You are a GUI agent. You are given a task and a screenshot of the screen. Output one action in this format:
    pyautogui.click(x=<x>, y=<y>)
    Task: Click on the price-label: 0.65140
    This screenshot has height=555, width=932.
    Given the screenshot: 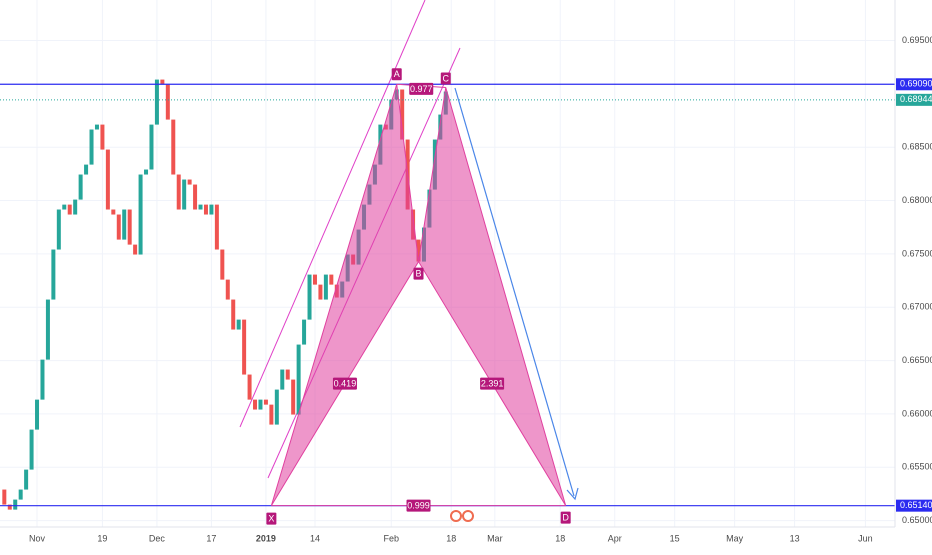 What is the action you would take?
    pyautogui.click(x=916, y=505)
    